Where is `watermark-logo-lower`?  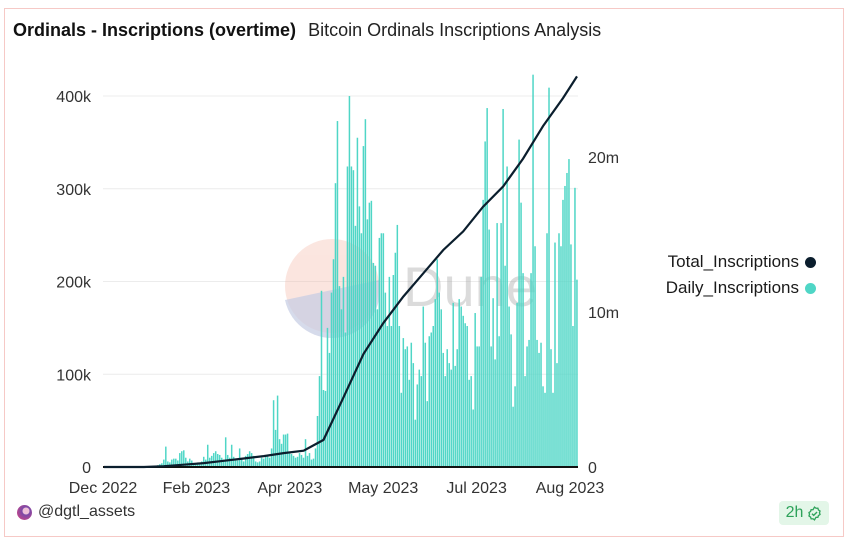
watermark-logo-lower is located at coordinates (333, 309).